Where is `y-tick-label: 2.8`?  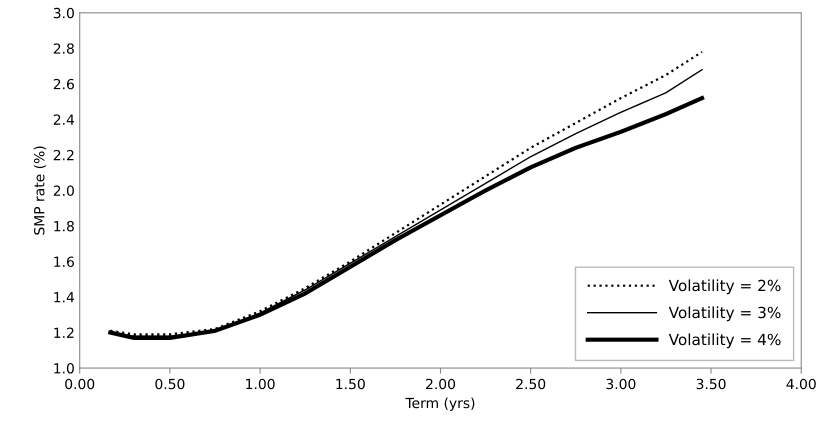
y-tick-label: 2.8 is located at coordinates (64, 48).